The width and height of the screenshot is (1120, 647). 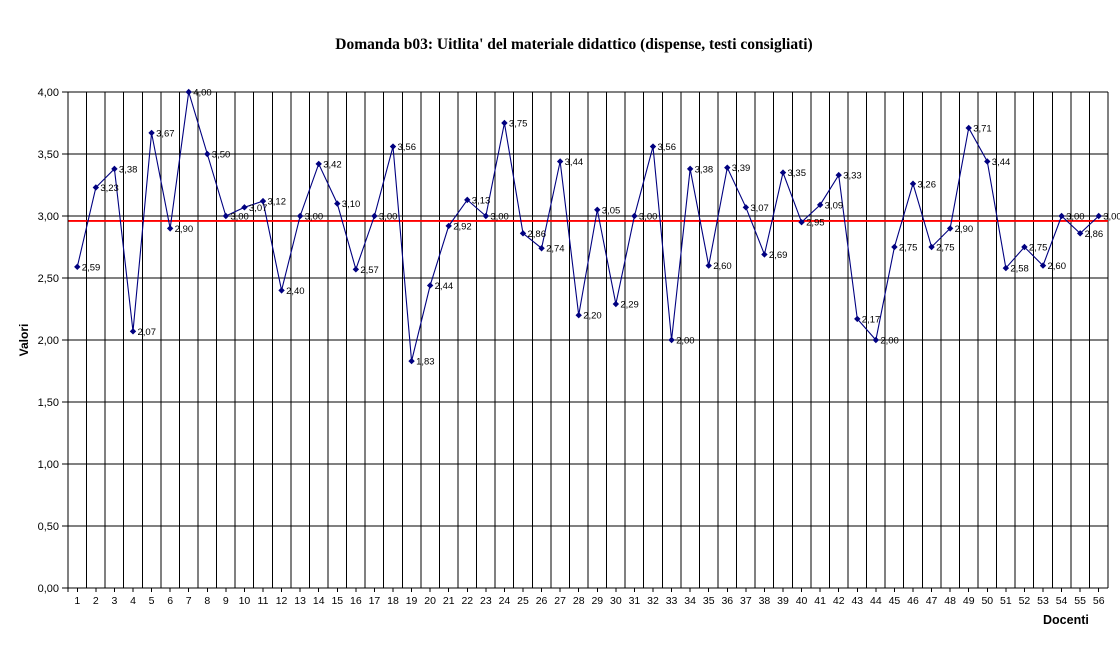 What do you see at coordinates (133, 601) in the screenshot?
I see `x-tick-label: 4` at bounding box center [133, 601].